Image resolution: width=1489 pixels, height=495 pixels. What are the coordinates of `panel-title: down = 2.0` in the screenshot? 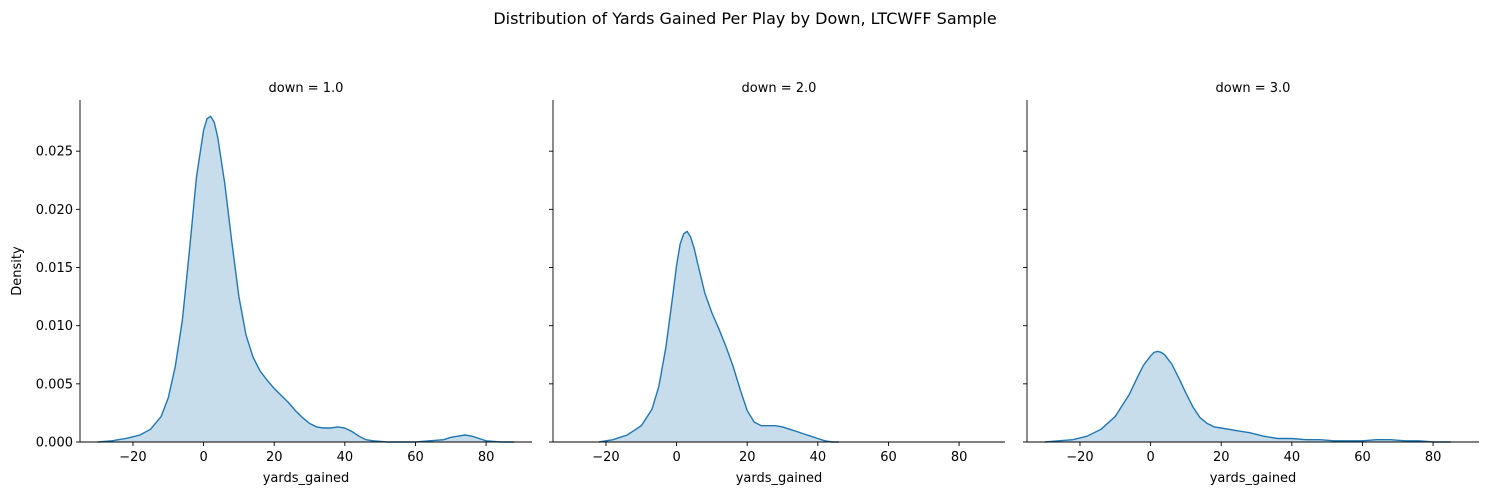 It's located at (779, 88).